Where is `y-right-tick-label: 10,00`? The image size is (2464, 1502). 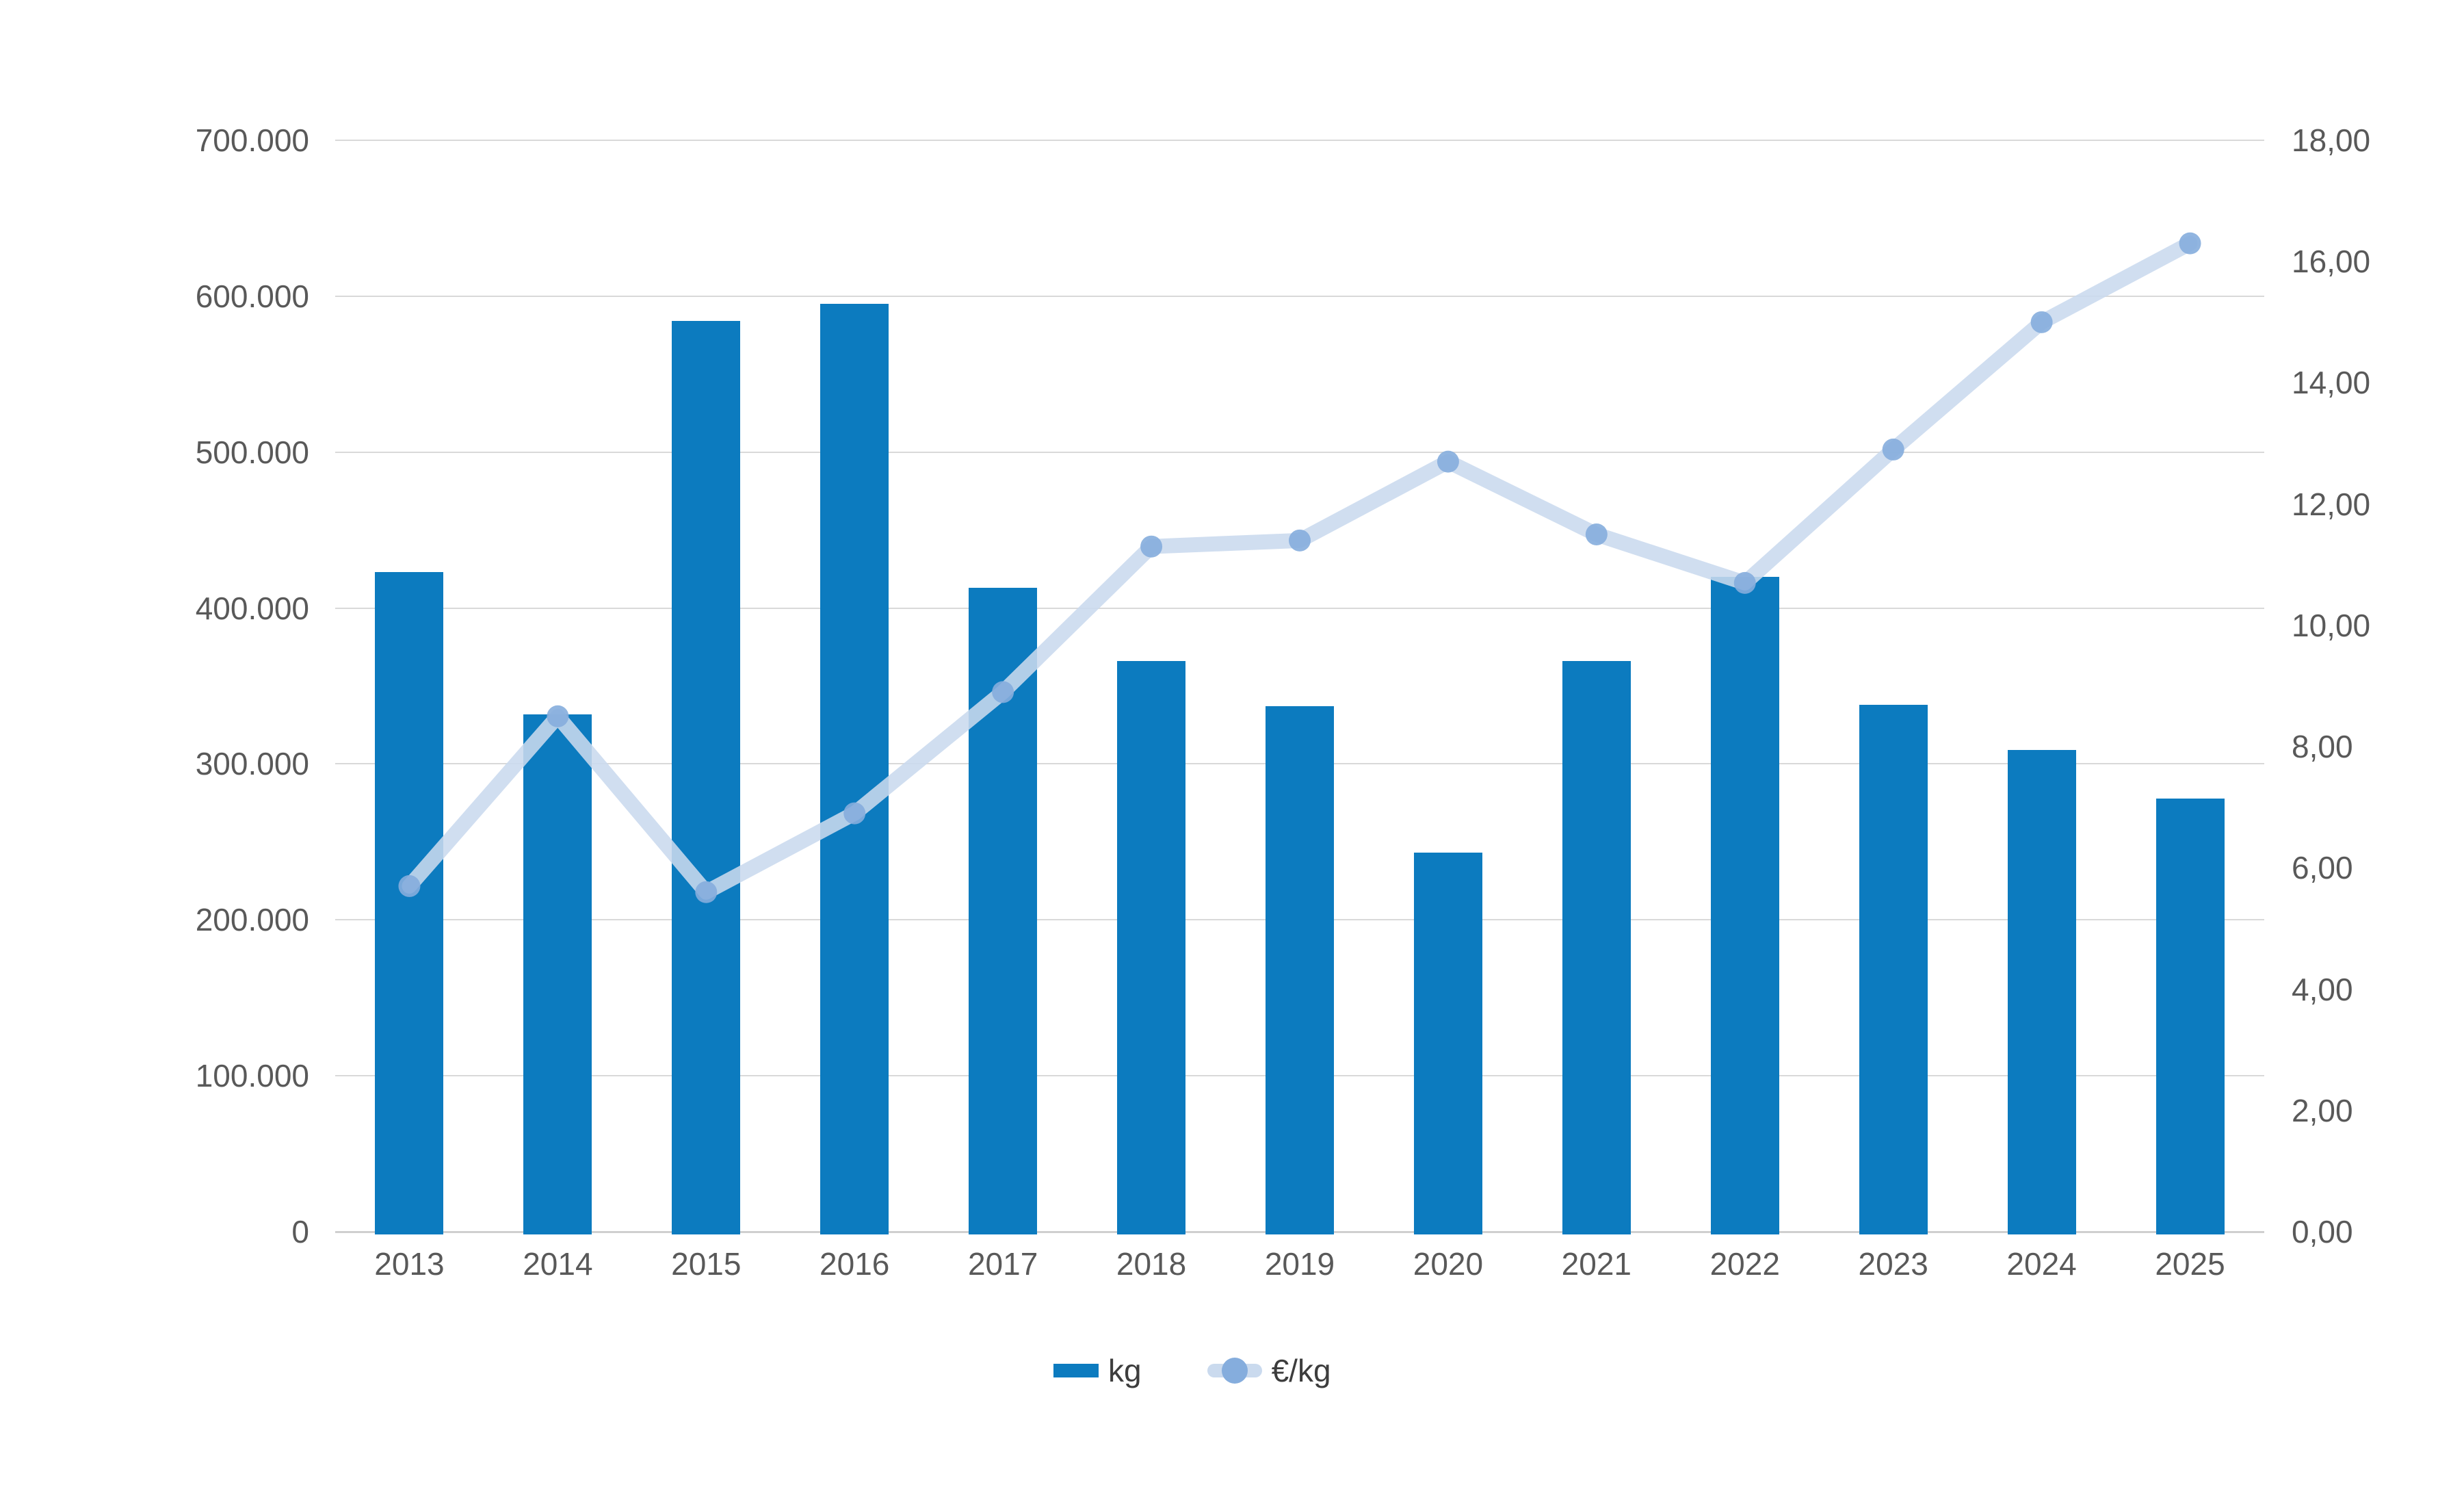 y-right-tick-label: 10,00 is located at coordinates (2331, 625).